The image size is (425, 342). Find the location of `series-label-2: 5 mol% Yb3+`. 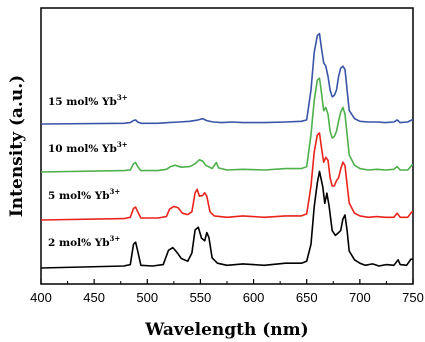

series-label-2: 5 mol% Yb3+ is located at coordinates (84, 194).